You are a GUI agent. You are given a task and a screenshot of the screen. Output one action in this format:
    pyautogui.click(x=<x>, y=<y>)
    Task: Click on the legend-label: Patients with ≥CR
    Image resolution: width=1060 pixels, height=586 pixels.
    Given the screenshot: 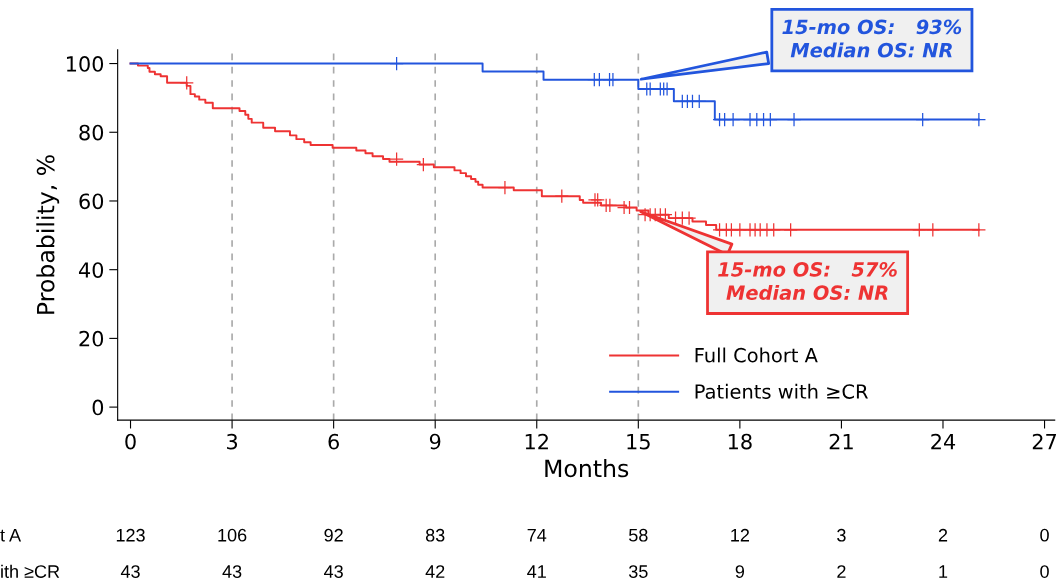 What is the action you would take?
    pyautogui.click(x=781, y=391)
    